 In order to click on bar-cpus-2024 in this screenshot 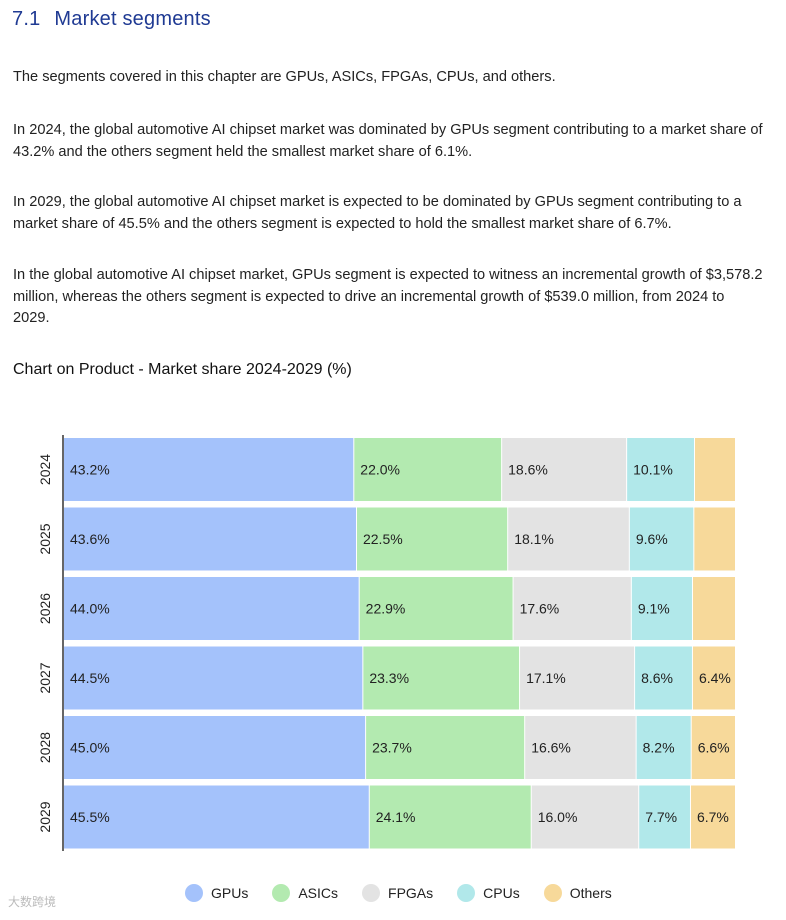, I will do `click(661, 469)`.